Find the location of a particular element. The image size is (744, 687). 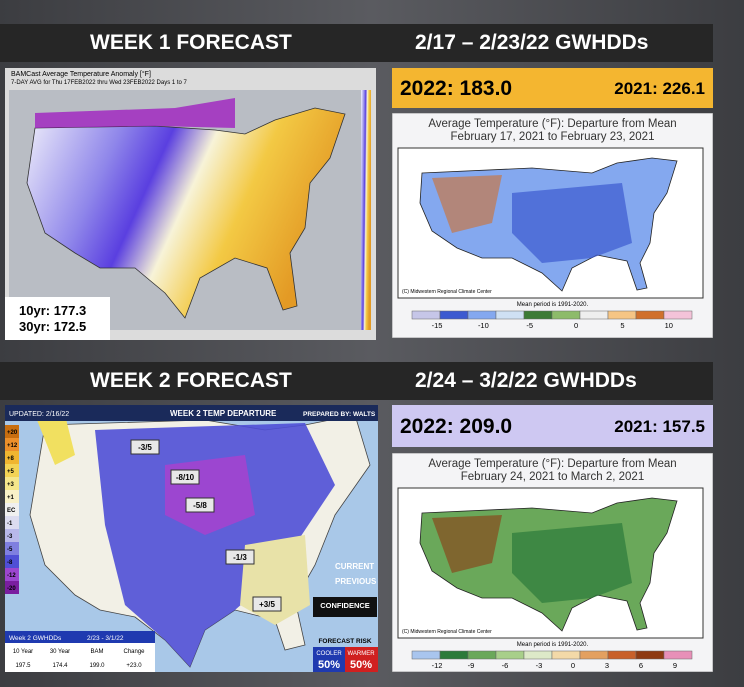

anomaly-label: -1/3 is located at coordinates (240, 557).